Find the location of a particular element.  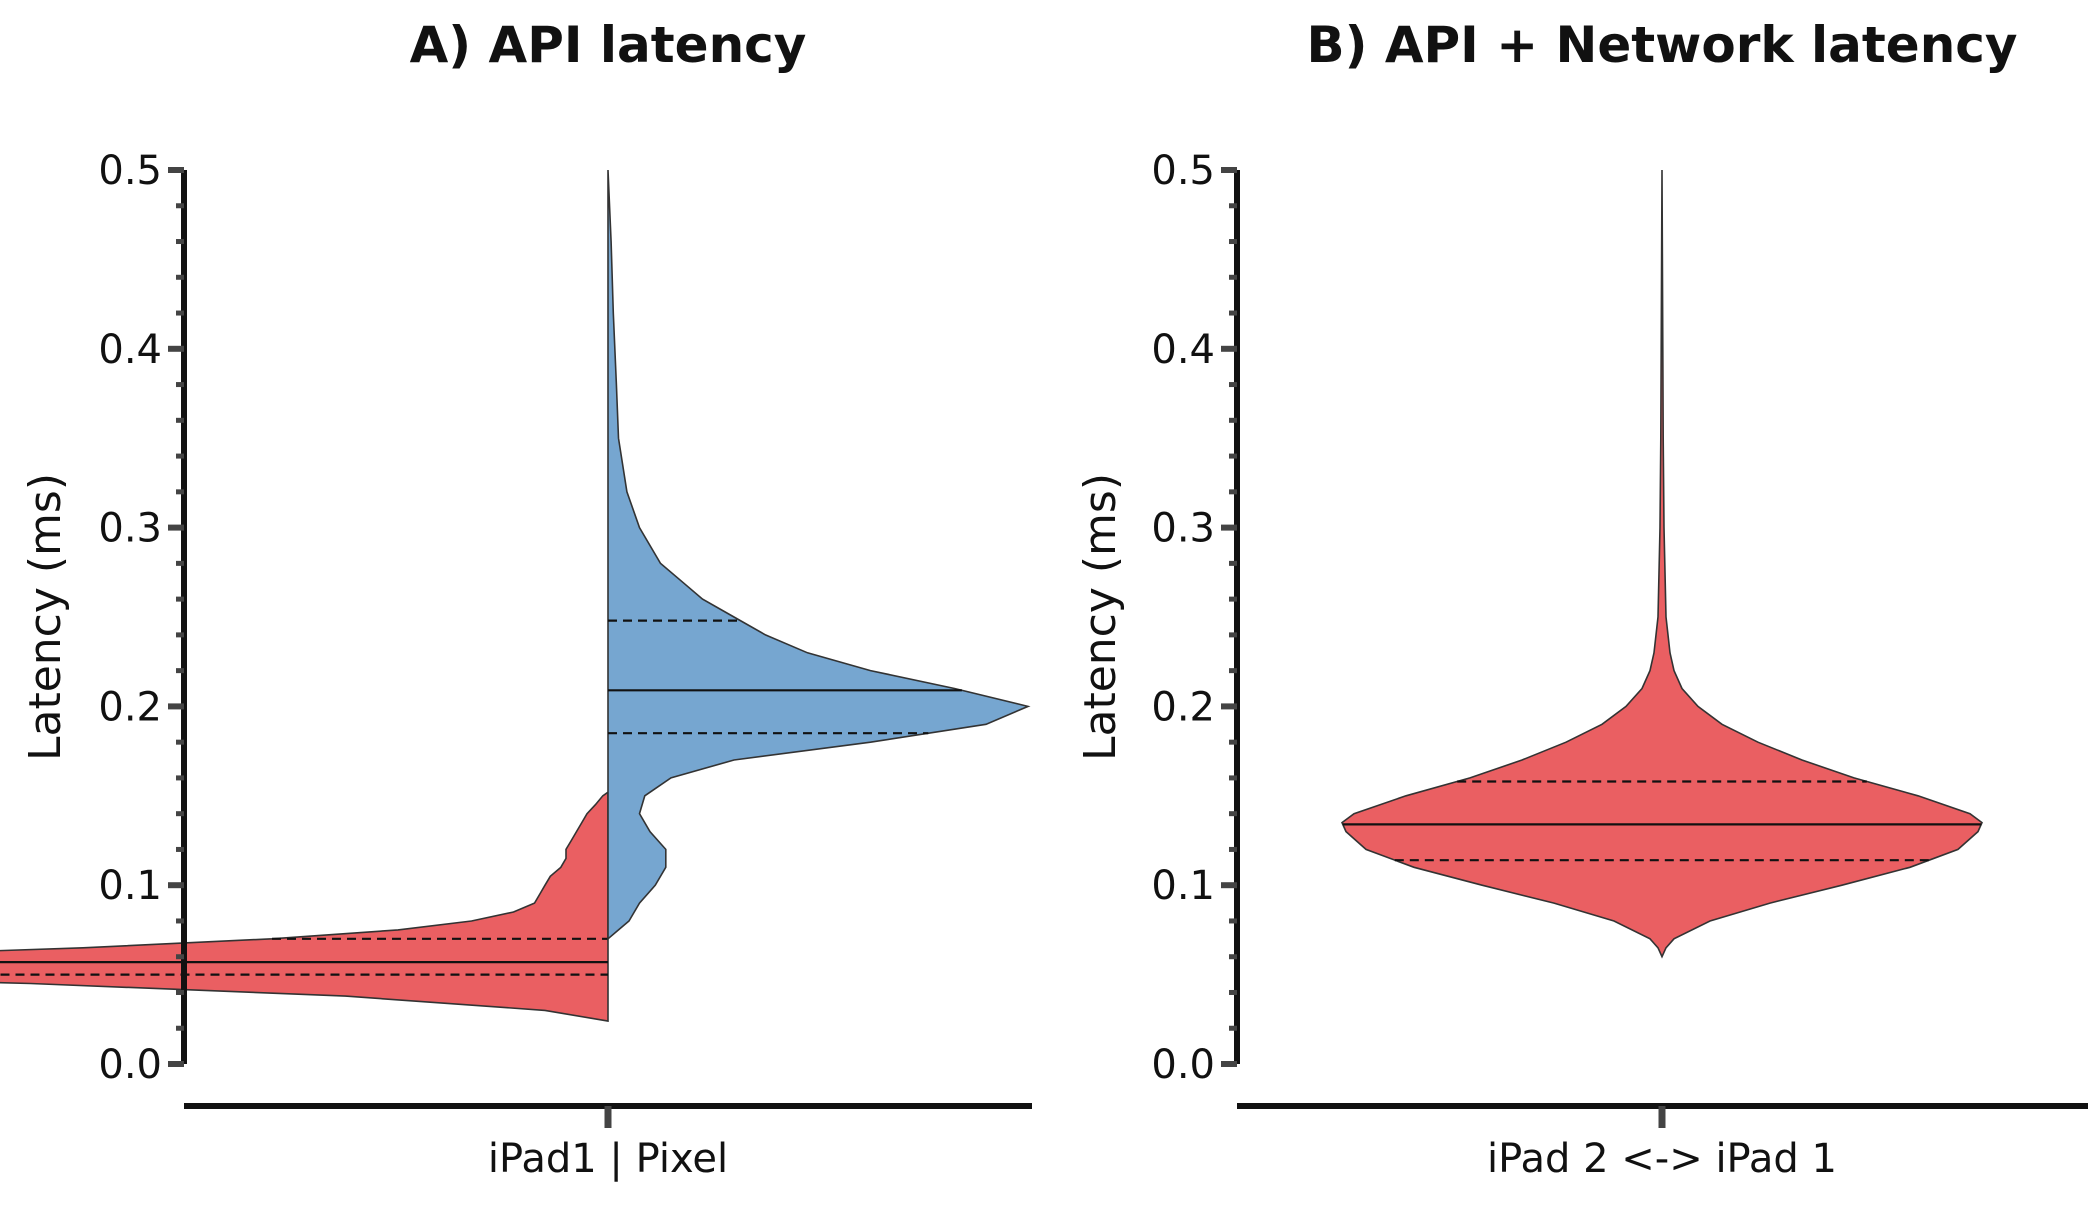

panel-b-ylabel: Latency (ms) is located at coordinates (1100, 617).